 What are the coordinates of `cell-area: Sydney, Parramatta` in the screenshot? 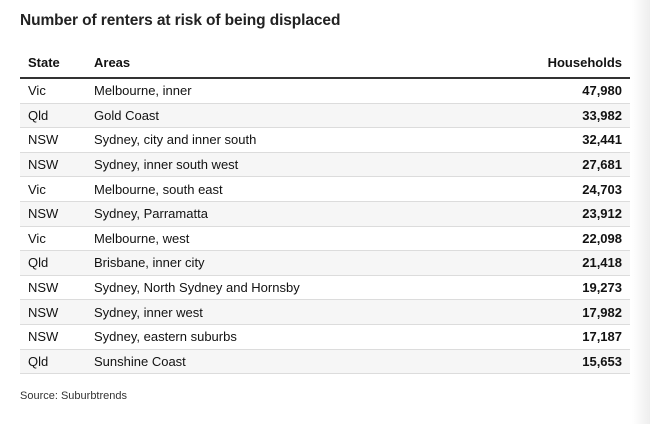 It's located at (279, 214).